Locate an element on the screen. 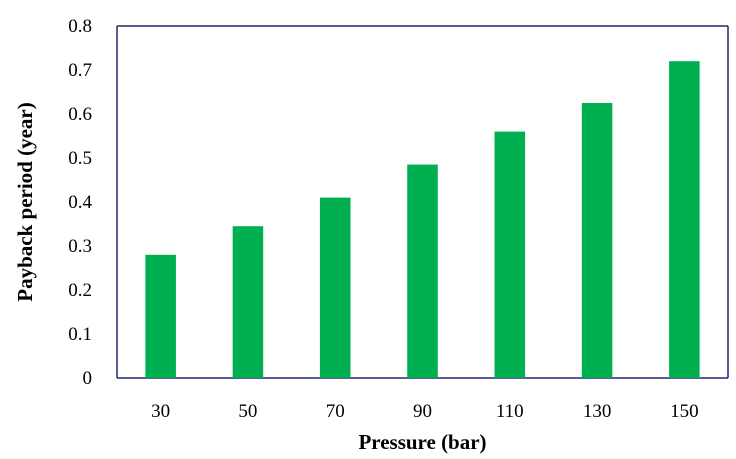  y-tick-label: 0.1 is located at coordinates (80, 334).